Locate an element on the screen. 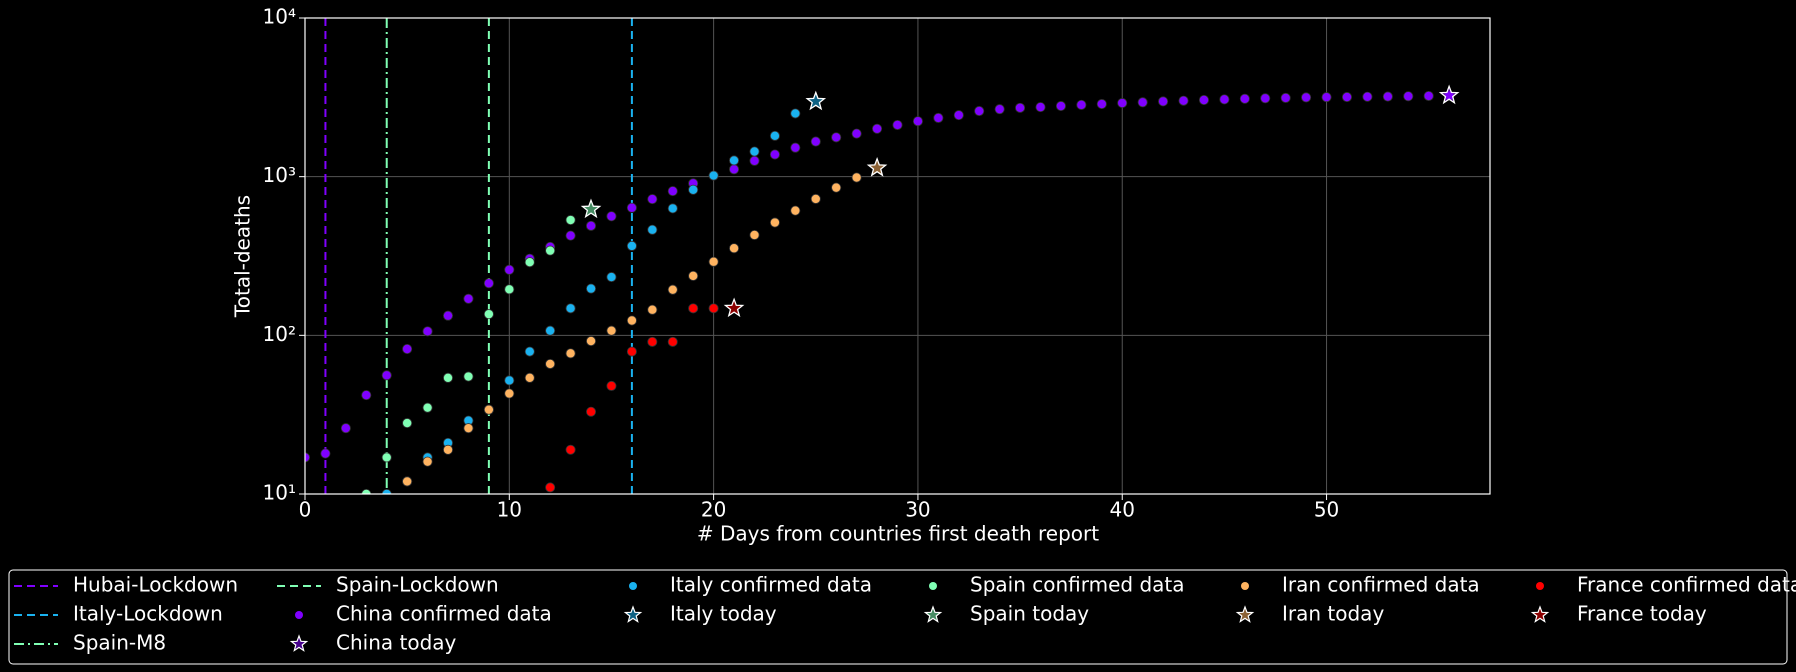 The height and width of the screenshot is (672, 1796). legend-label: Italy confirmed data is located at coordinates (771, 585).